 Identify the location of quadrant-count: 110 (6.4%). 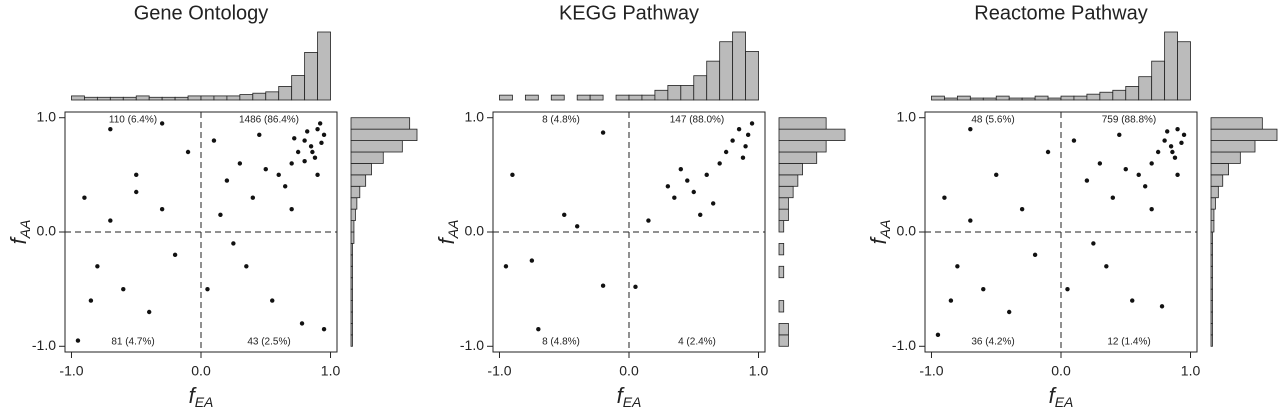
(133, 120).